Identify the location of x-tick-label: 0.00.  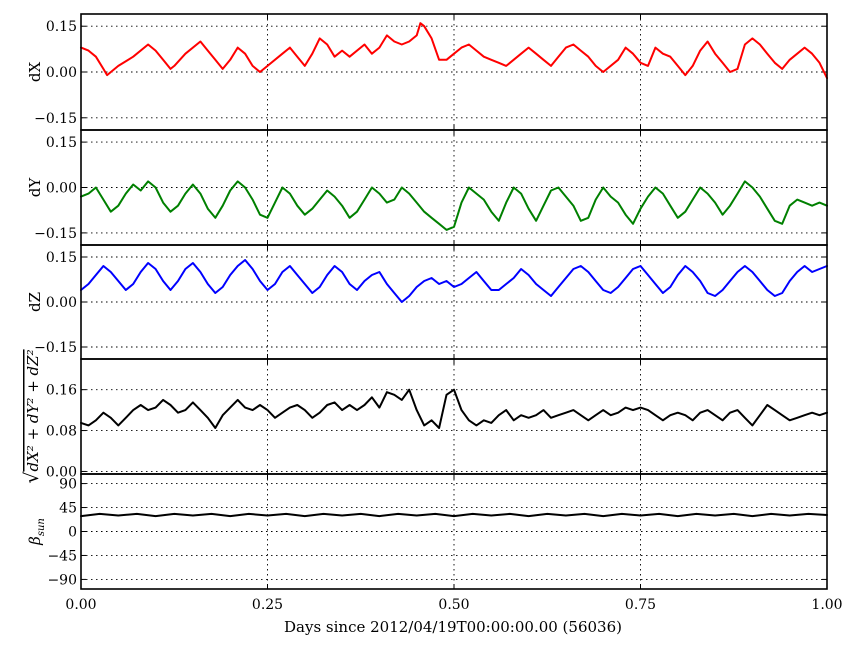
(80, 605).